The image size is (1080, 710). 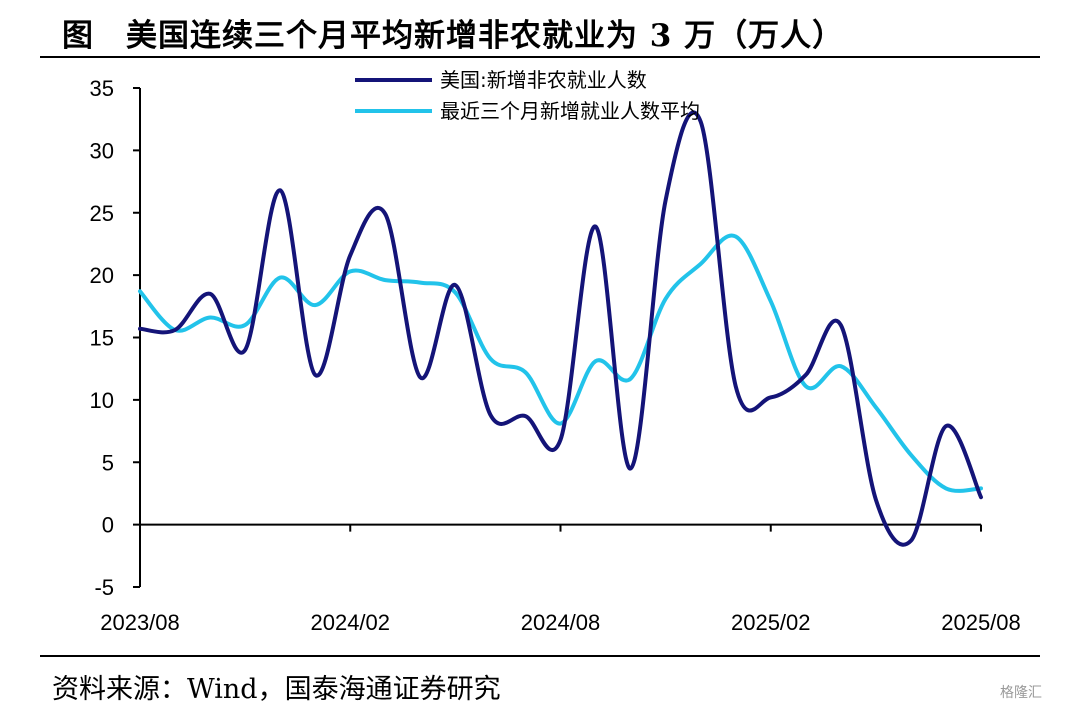 What do you see at coordinates (108, 462) in the screenshot?
I see `y-tick-label: 5` at bounding box center [108, 462].